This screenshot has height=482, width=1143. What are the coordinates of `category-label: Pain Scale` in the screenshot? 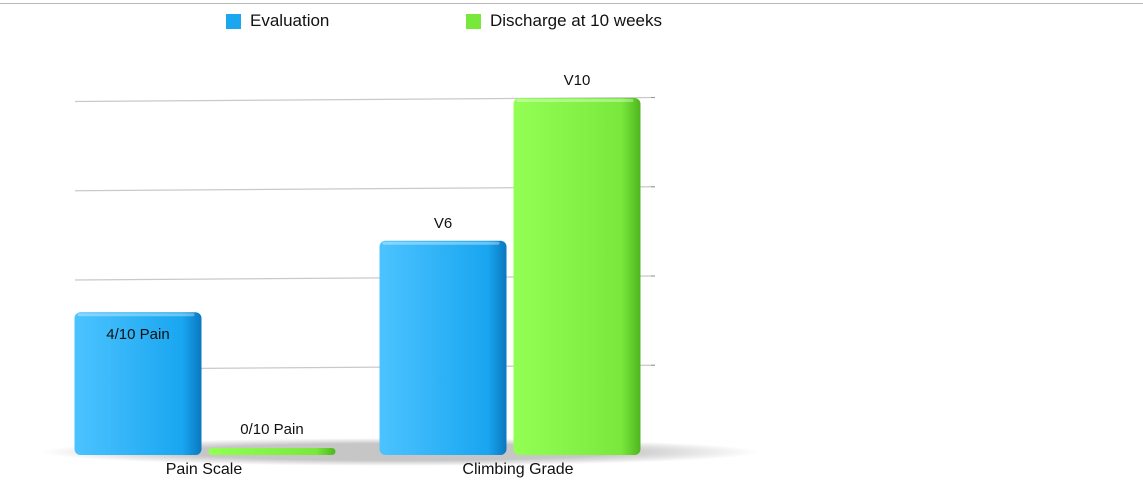 It's located at (204, 469).